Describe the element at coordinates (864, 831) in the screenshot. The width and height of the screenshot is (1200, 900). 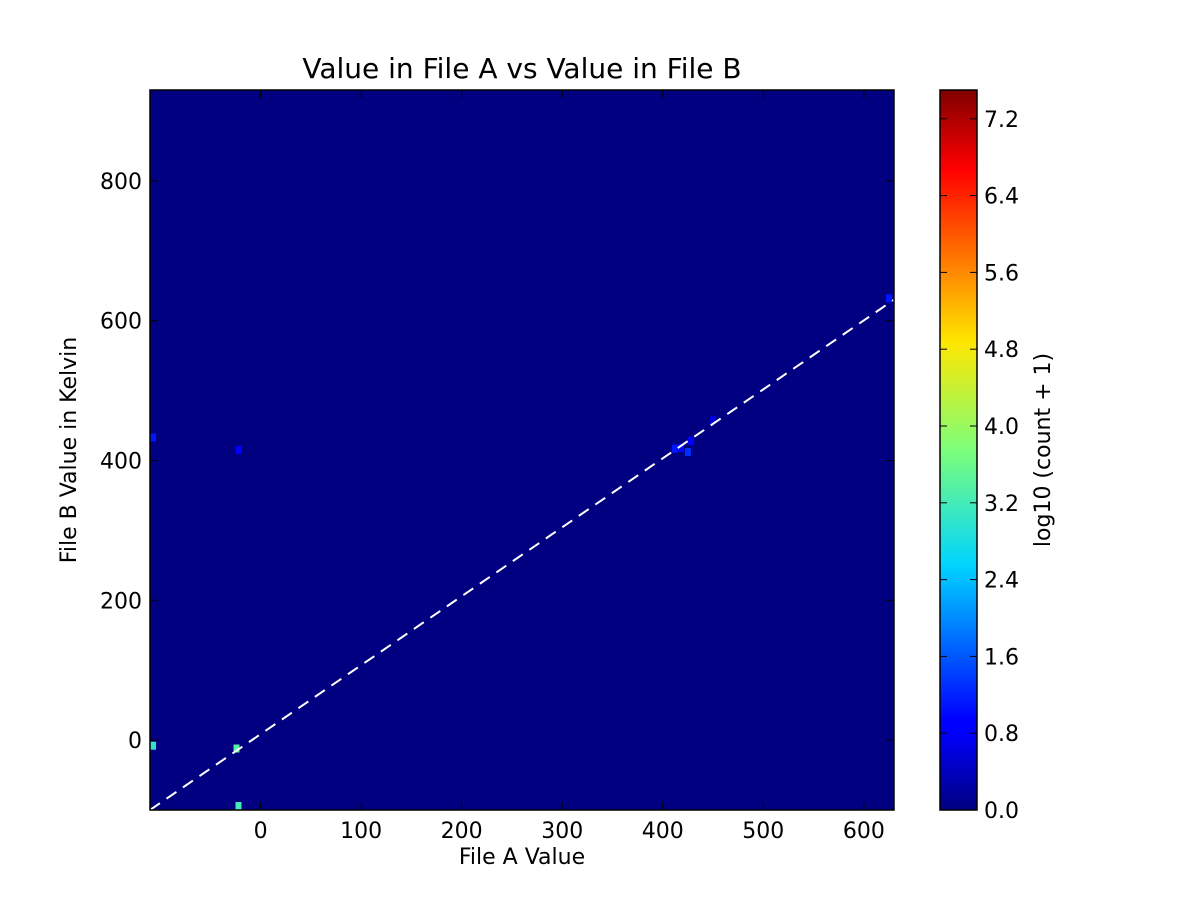
I see `x-tick-label: 600` at that location.